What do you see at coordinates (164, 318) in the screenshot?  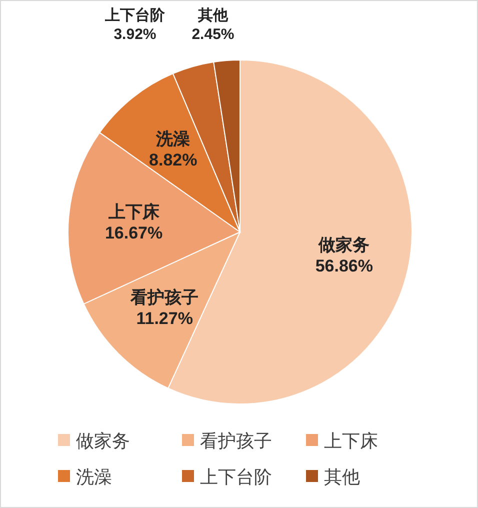 I see `data-label: 11.27%` at bounding box center [164, 318].